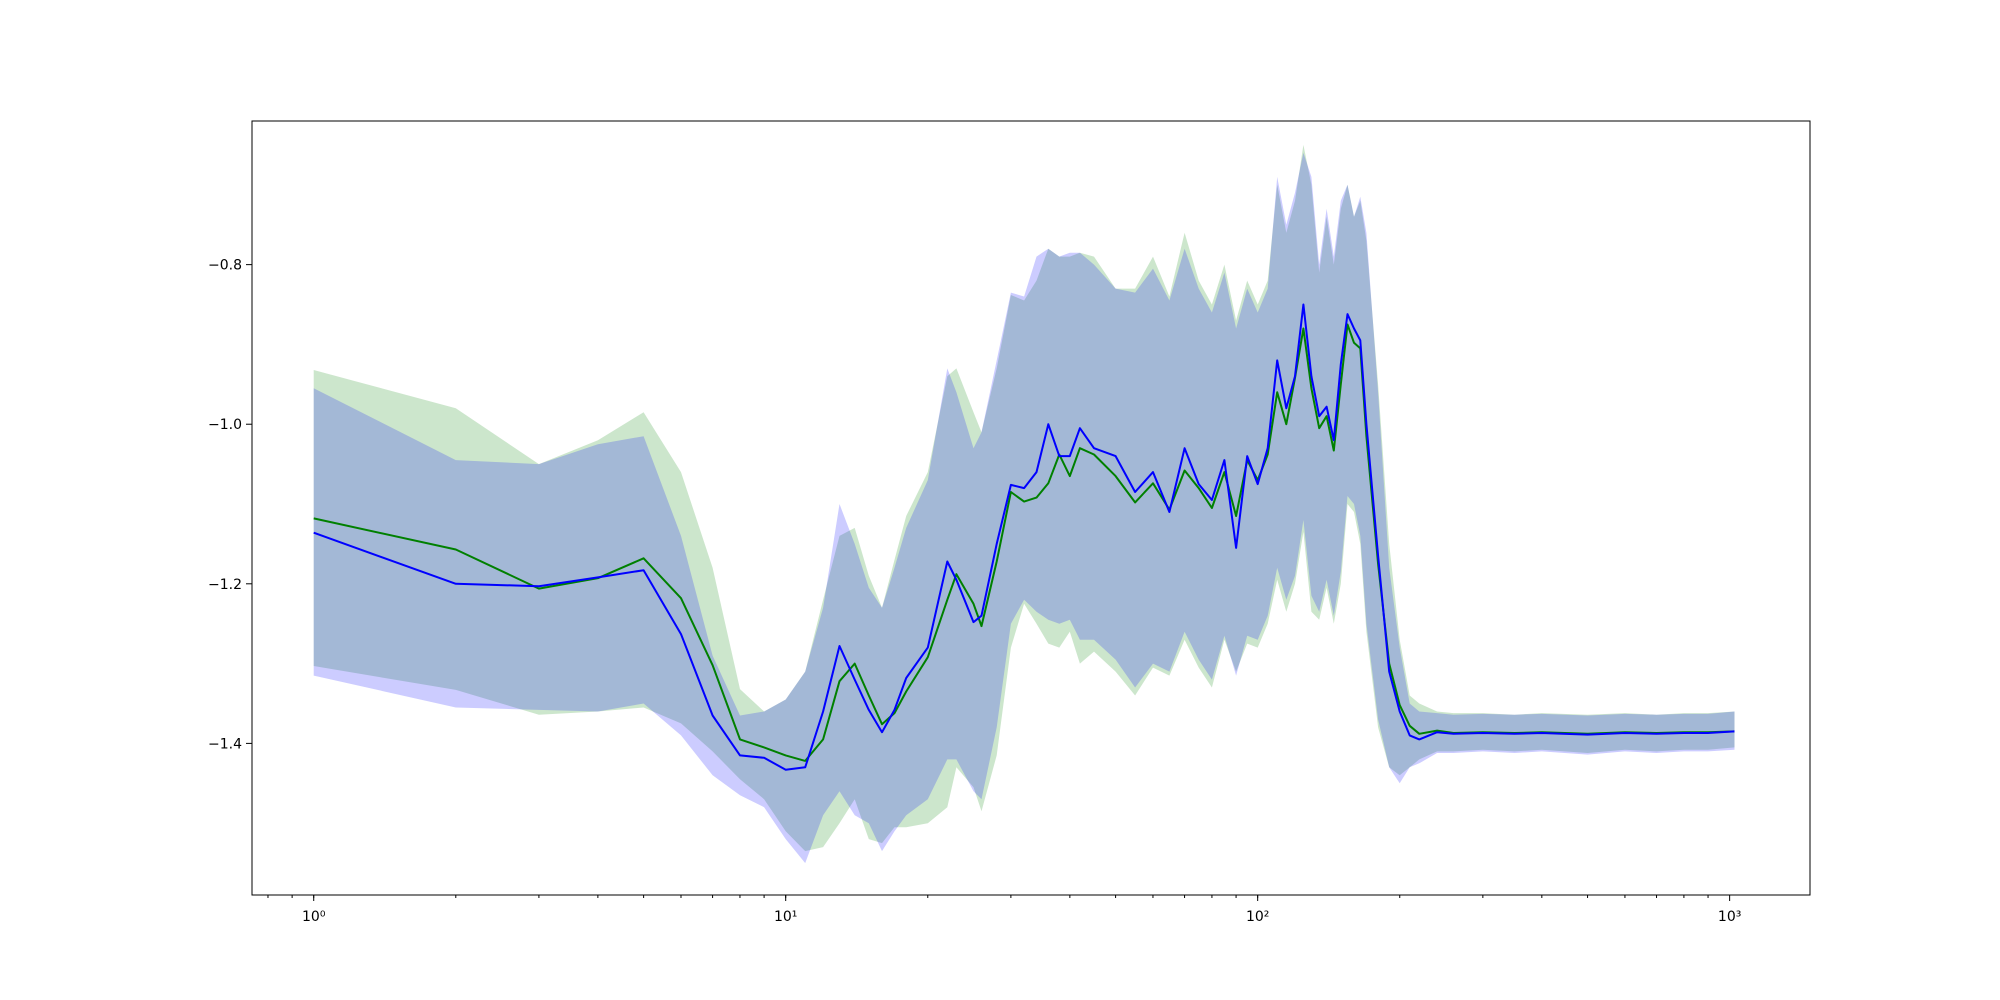  What do you see at coordinates (225, 266) in the screenshot?
I see `y-tick-label: −0.8` at bounding box center [225, 266].